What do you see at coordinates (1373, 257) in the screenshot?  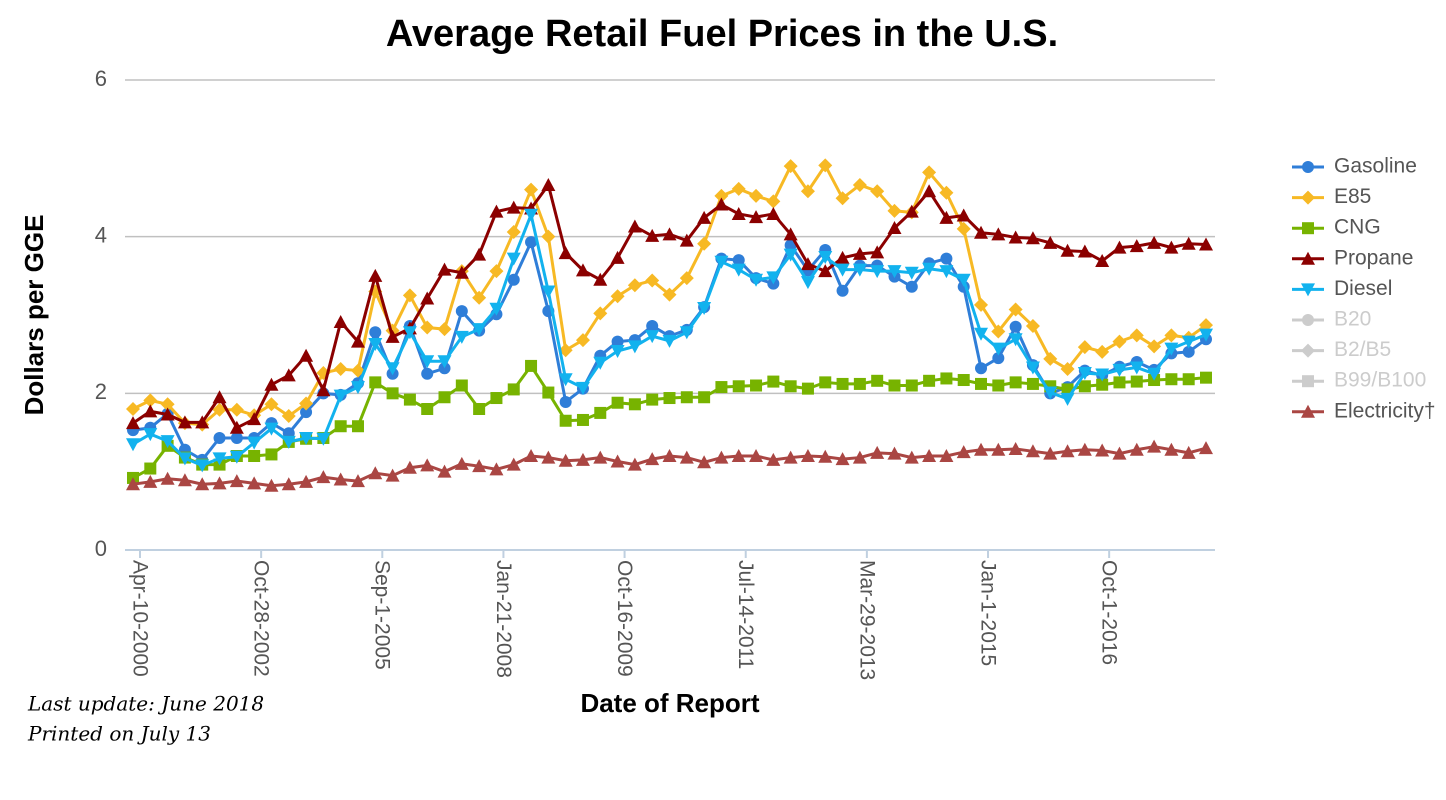 I see `legend-label: Propane` at bounding box center [1373, 257].